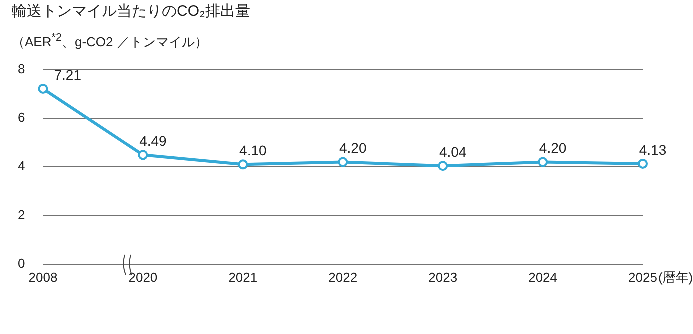  What do you see at coordinates (22, 214) in the screenshot?
I see `y-tick-label: 2` at bounding box center [22, 214].